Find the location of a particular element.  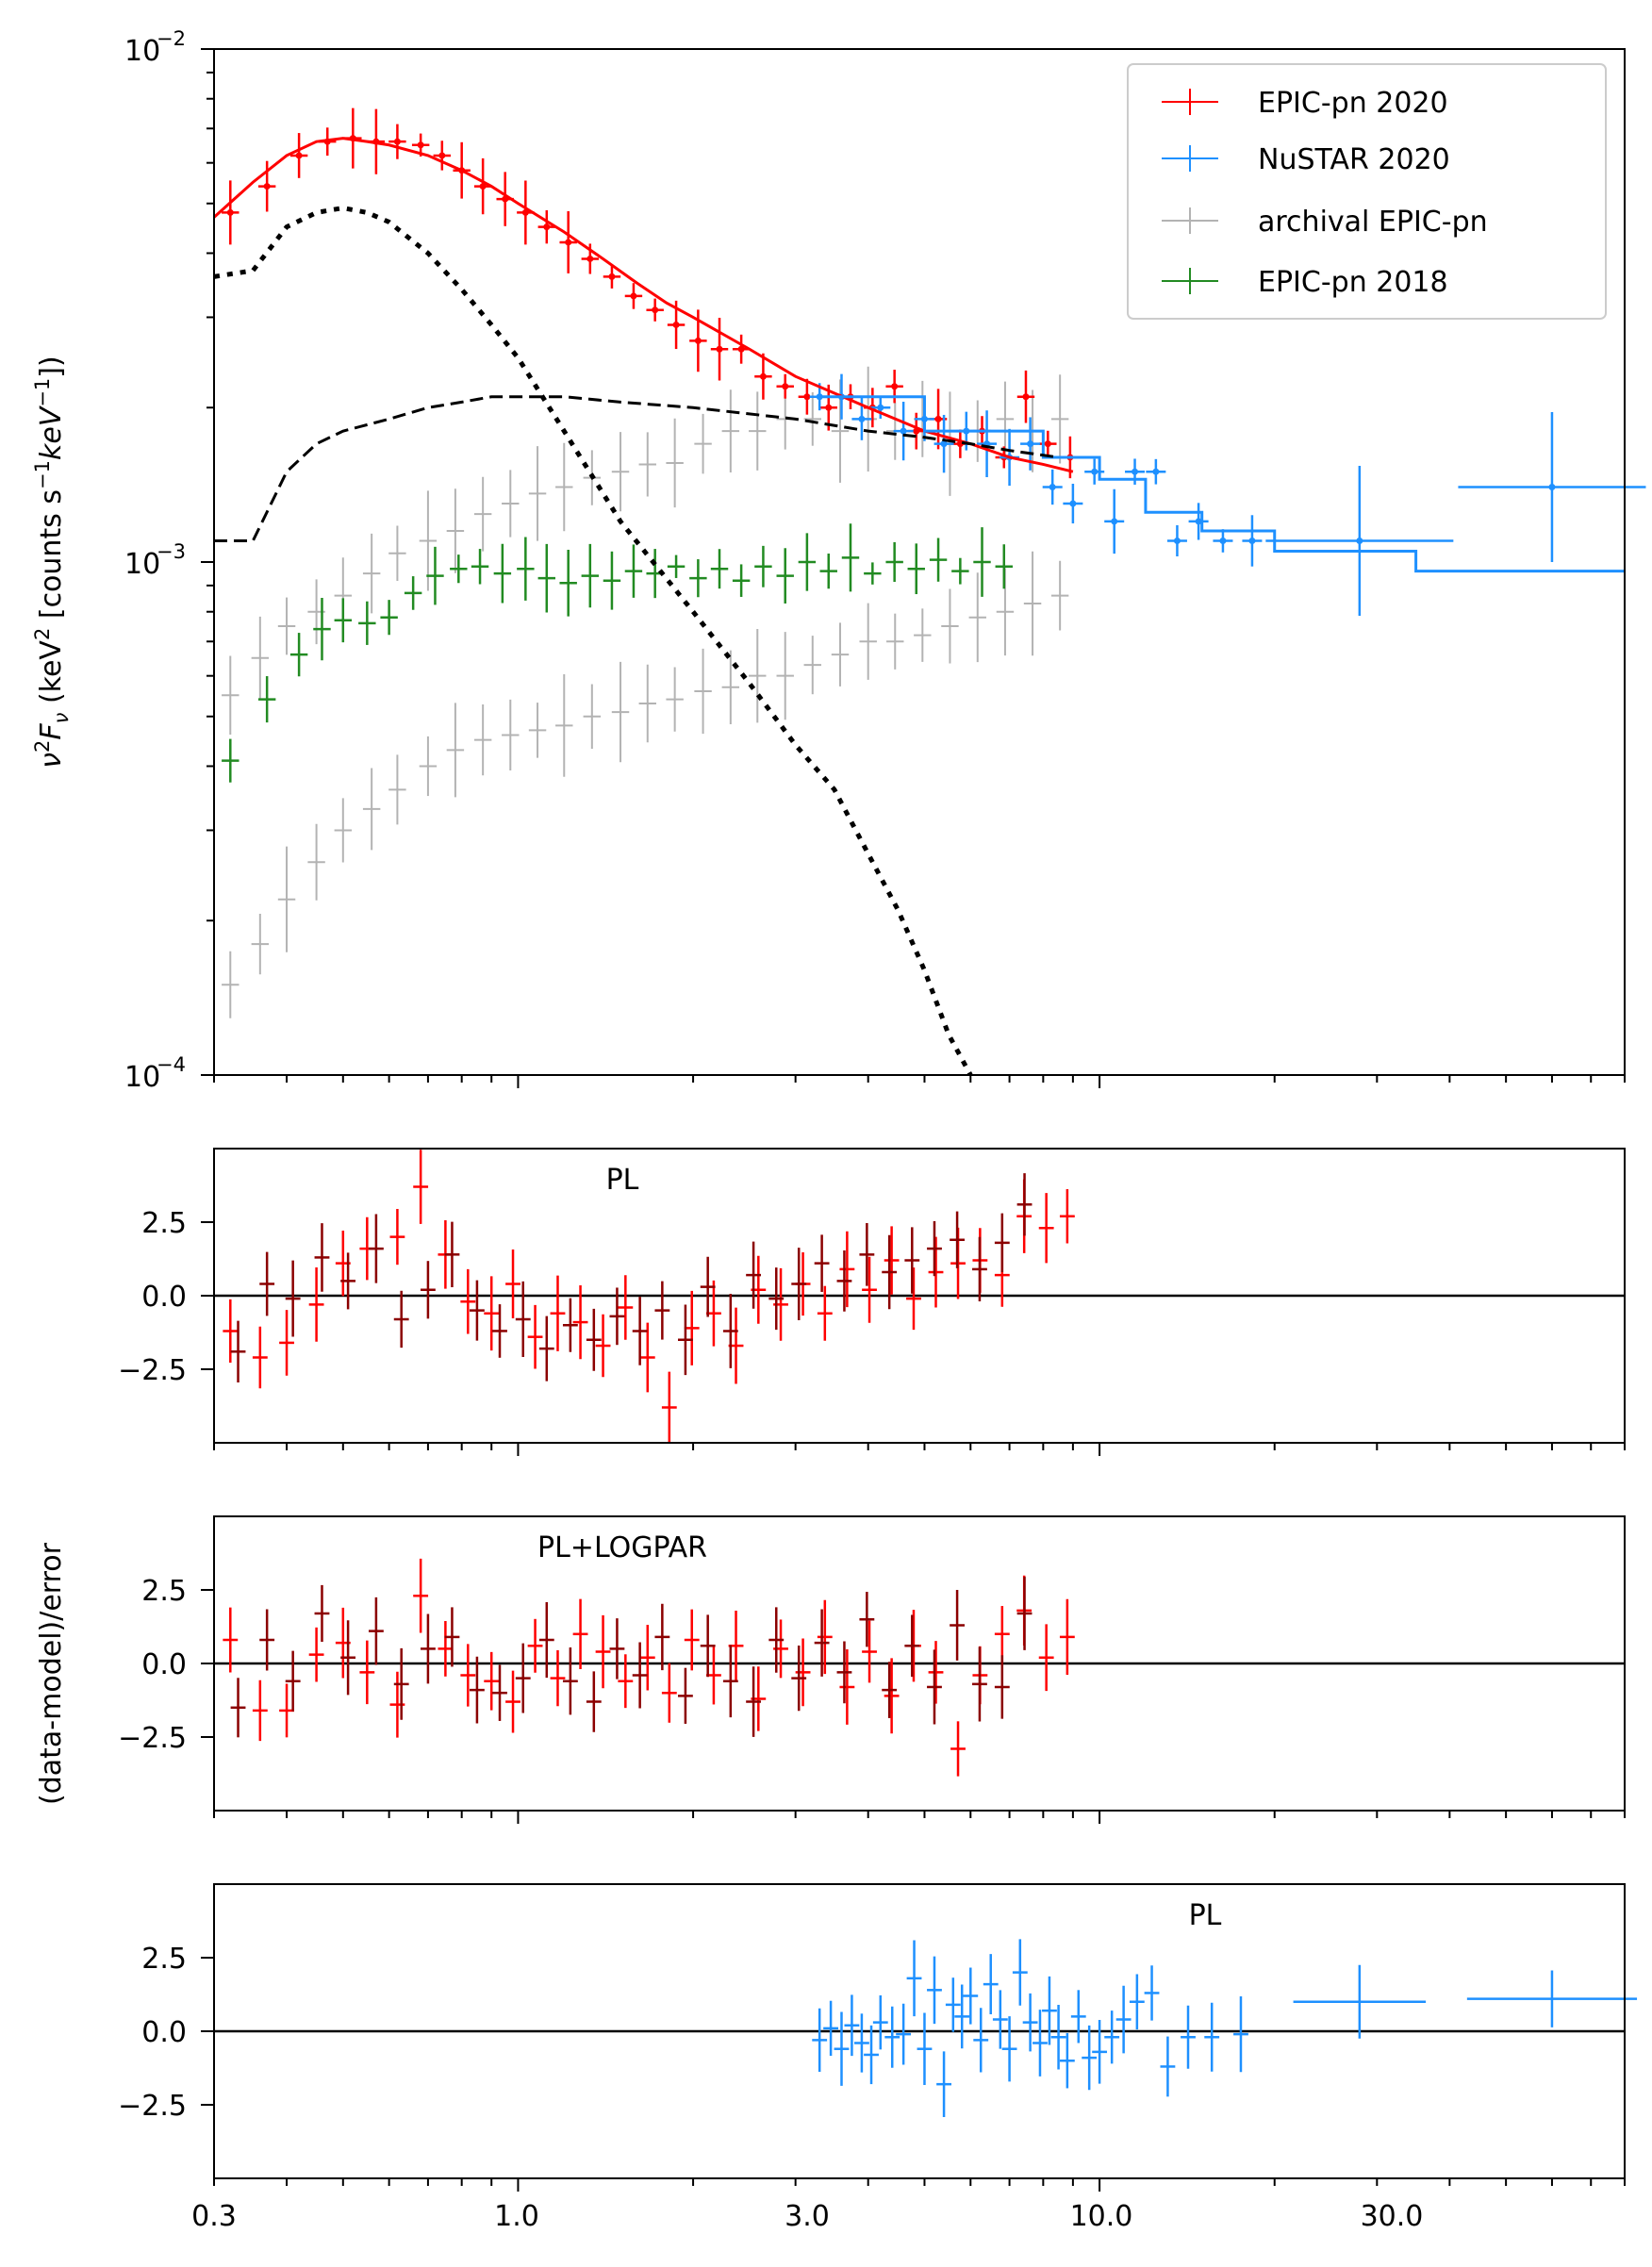

legend-entry-epic-2018: EPIC-pn 2018 is located at coordinates (1305, 282).